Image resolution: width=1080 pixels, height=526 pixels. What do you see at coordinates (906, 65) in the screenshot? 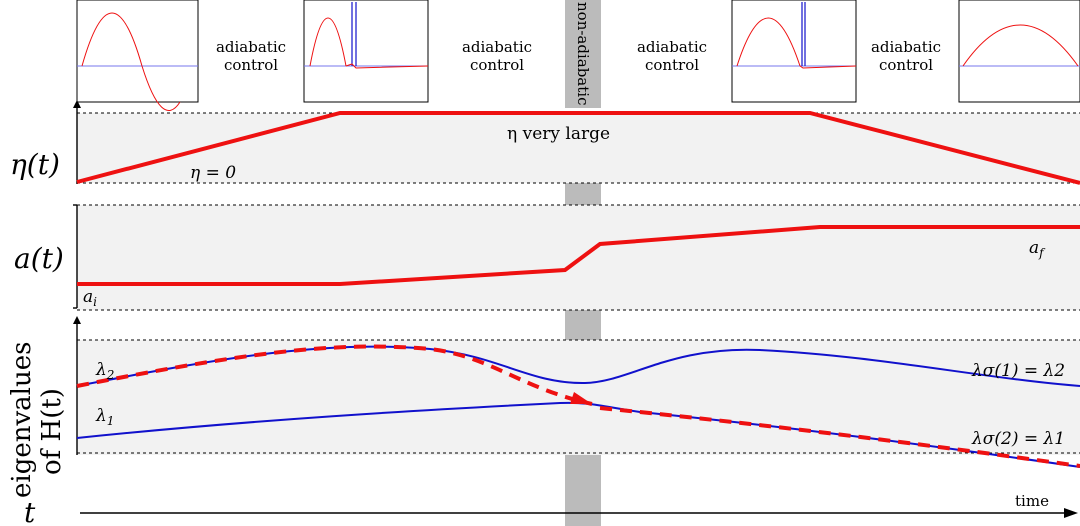
I see `phase-label-4b: control` at bounding box center [906, 65].